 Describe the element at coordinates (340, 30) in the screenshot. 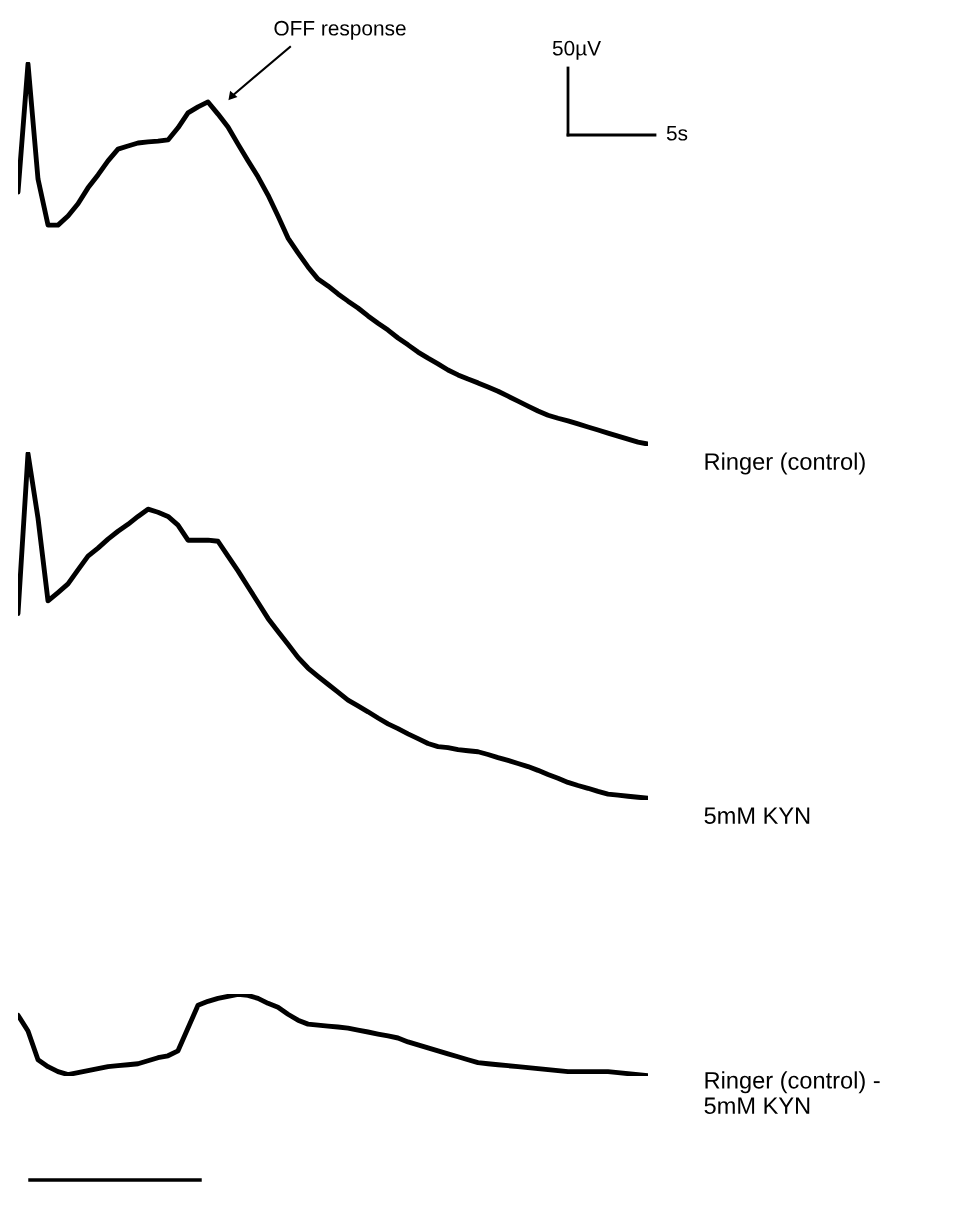

I see `text: OFF response` at that location.